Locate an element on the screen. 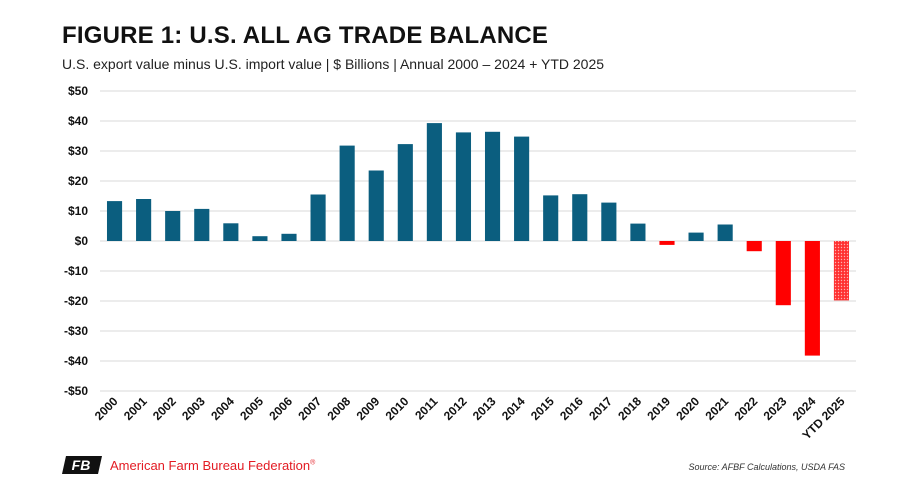  afbf-logo: FB American Farm Bureau Federation® is located at coordinates (188, 465).